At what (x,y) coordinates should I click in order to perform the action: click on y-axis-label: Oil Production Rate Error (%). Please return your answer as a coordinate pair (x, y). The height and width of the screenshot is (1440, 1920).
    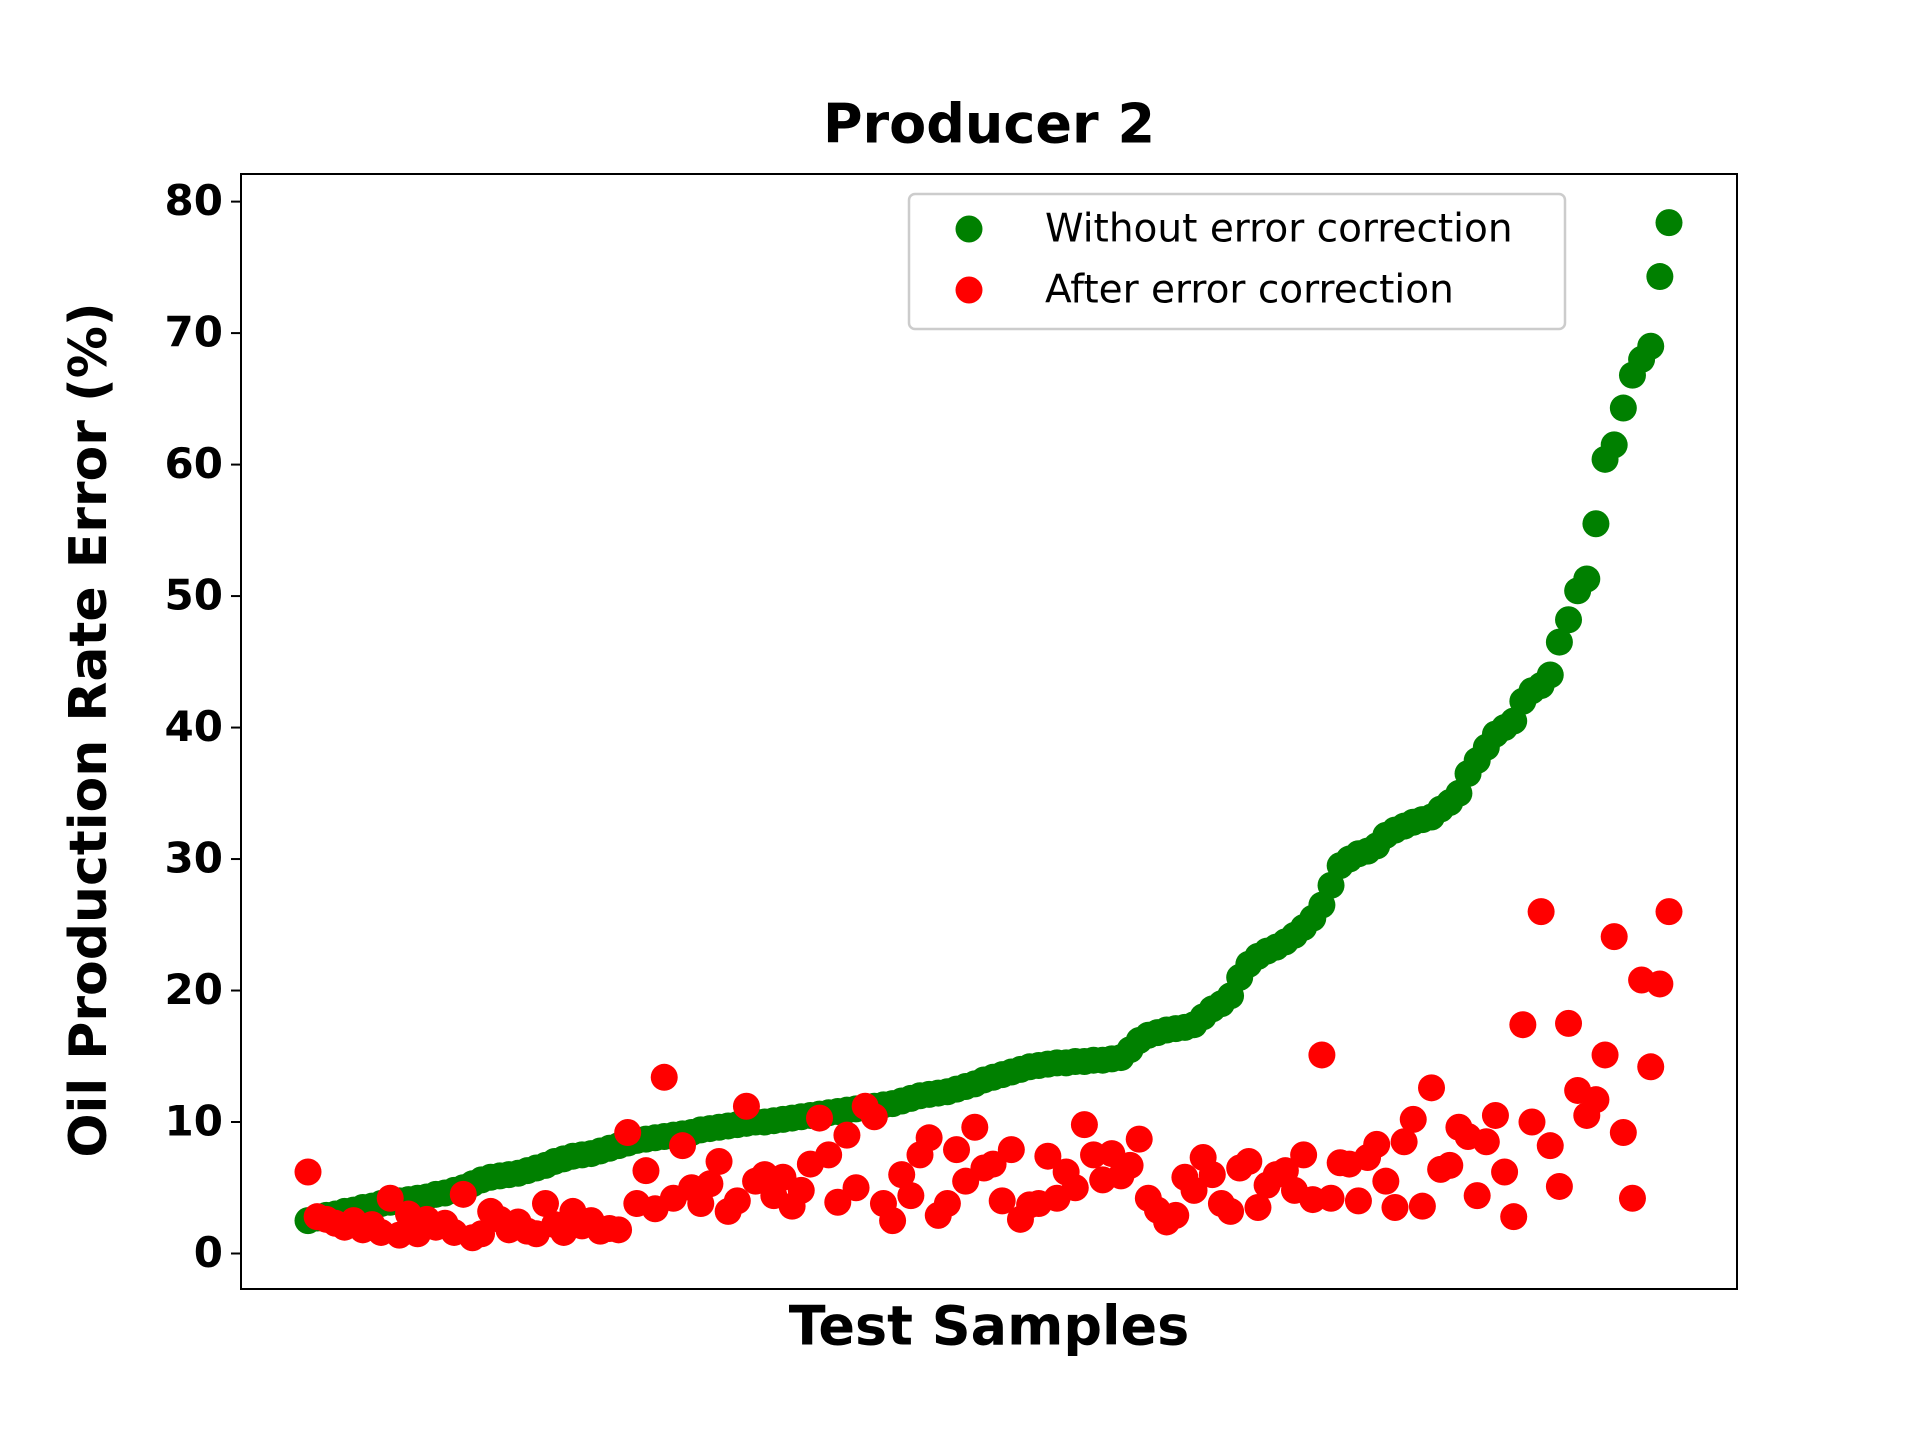
    Looking at the image, I should click on (89, 729).